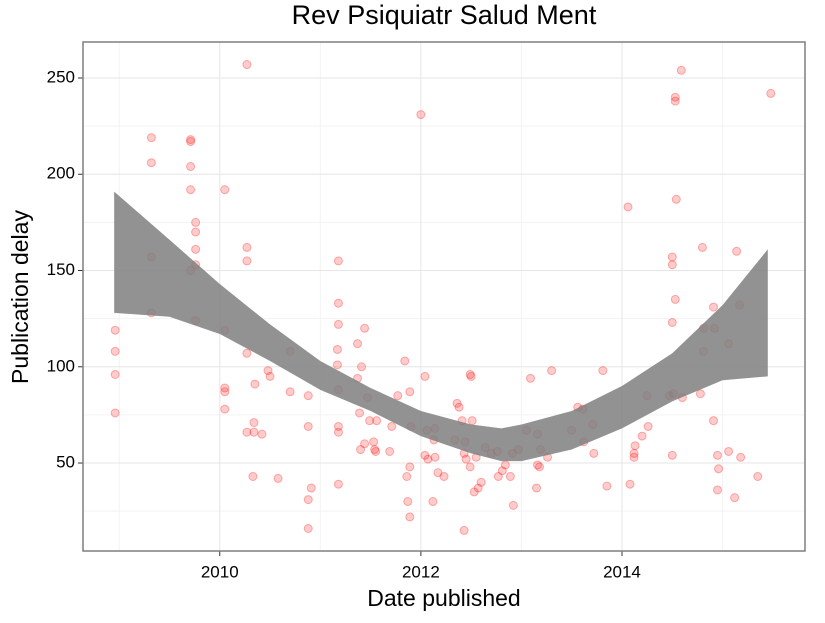 Image resolution: width=825 pixels, height=623 pixels. What do you see at coordinates (443, 598) in the screenshot?
I see `x-axis-title: Date published` at bounding box center [443, 598].